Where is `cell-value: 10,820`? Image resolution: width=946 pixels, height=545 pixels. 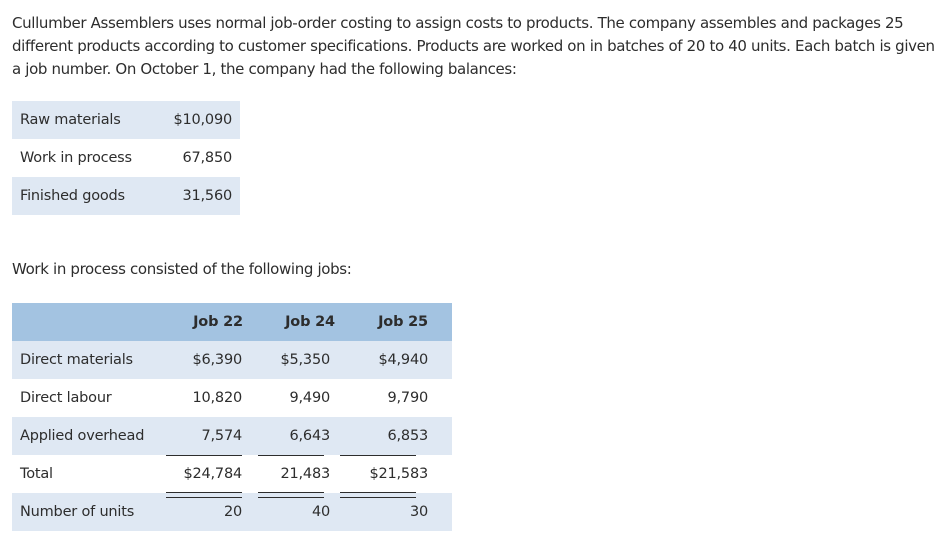 cell-value: 10,820 is located at coordinates (218, 398).